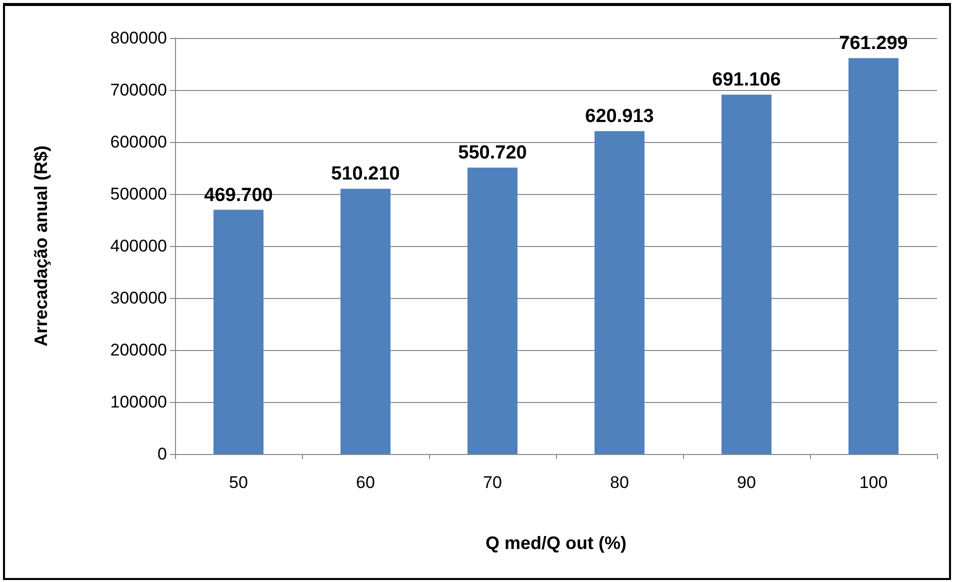 This screenshot has width=954, height=582. What do you see at coordinates (138, 194) in the screenshot?
I see `y-tick-label: 500000` at bounding box center [138, 194].